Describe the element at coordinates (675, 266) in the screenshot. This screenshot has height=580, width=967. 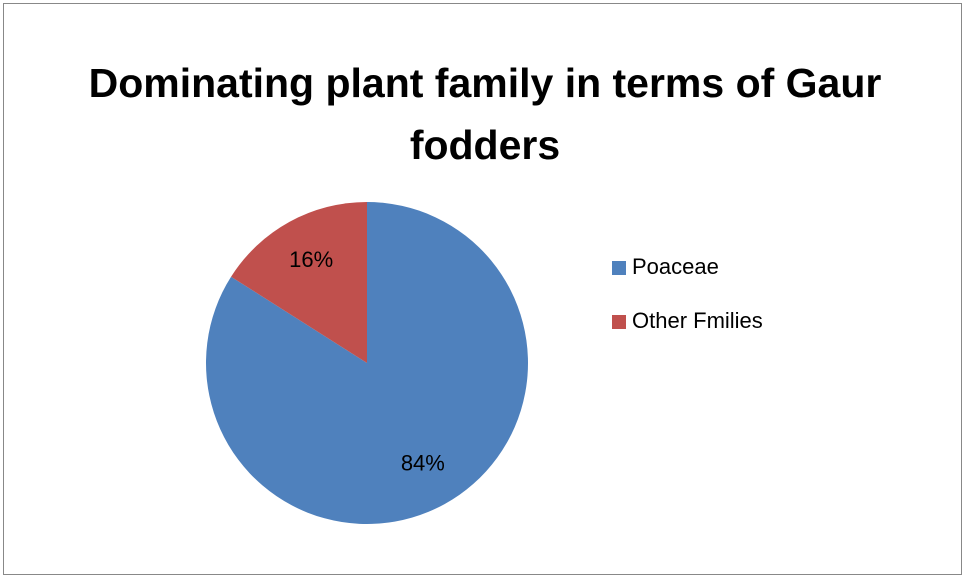
I see `legend-label: Poaceae` at that location.